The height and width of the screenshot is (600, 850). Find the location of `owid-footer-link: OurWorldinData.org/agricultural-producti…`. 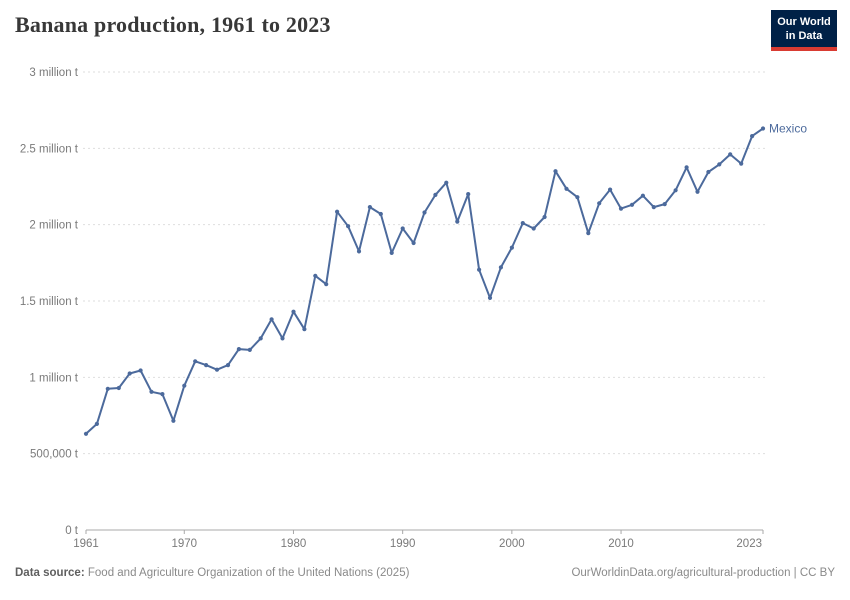

owid-footer-link: OurWorldinData.org/agricultural-producti… is located at coordinates (703, 573).